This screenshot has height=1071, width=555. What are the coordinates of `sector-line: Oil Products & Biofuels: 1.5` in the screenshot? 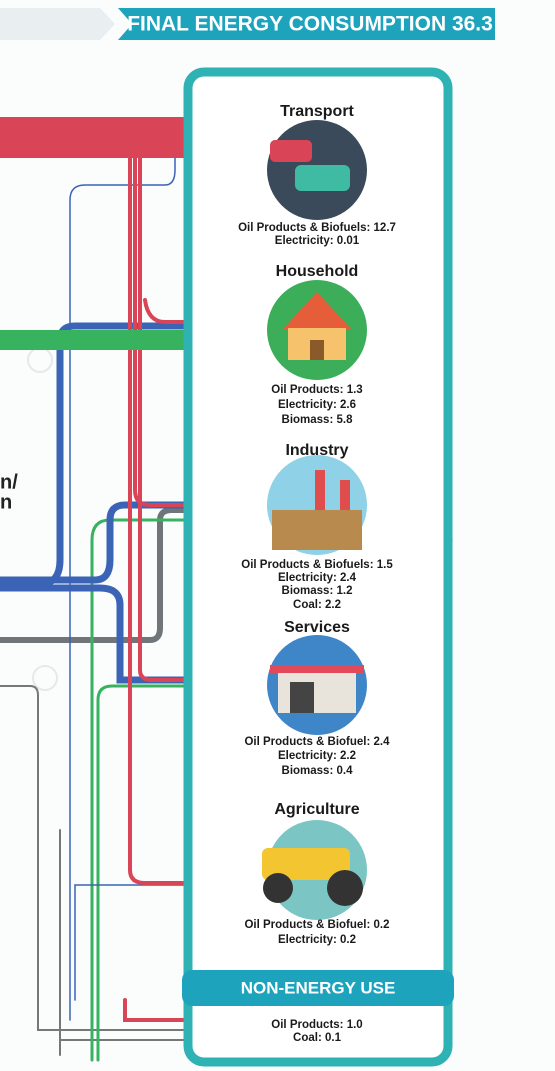 It's located at (317, 565).